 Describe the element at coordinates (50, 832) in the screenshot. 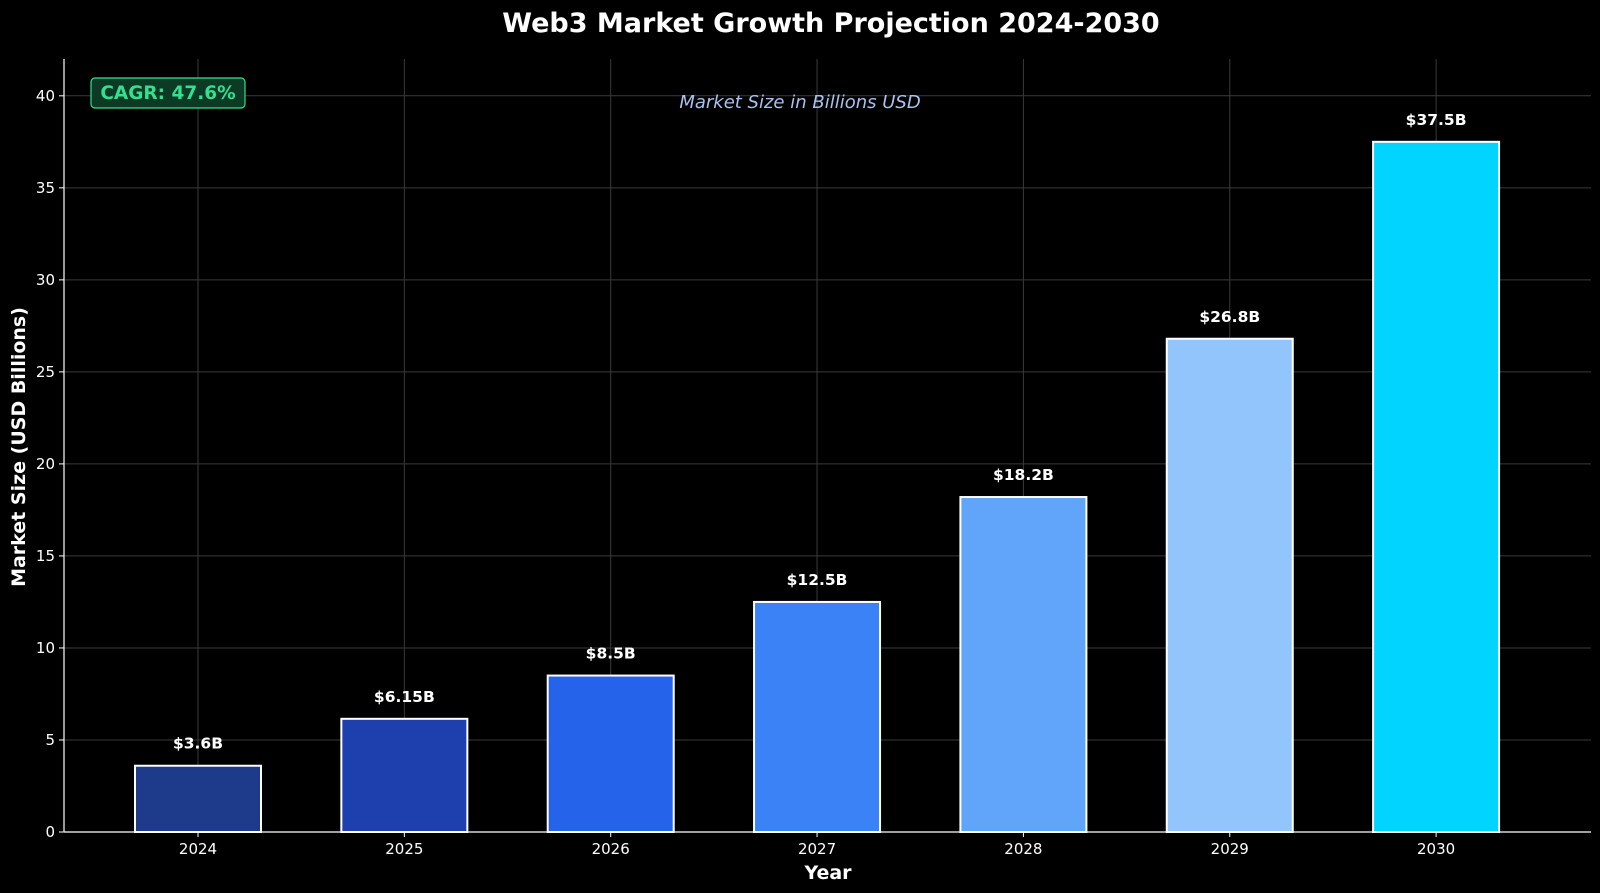

I see `y-tick-label: 0` at that location.